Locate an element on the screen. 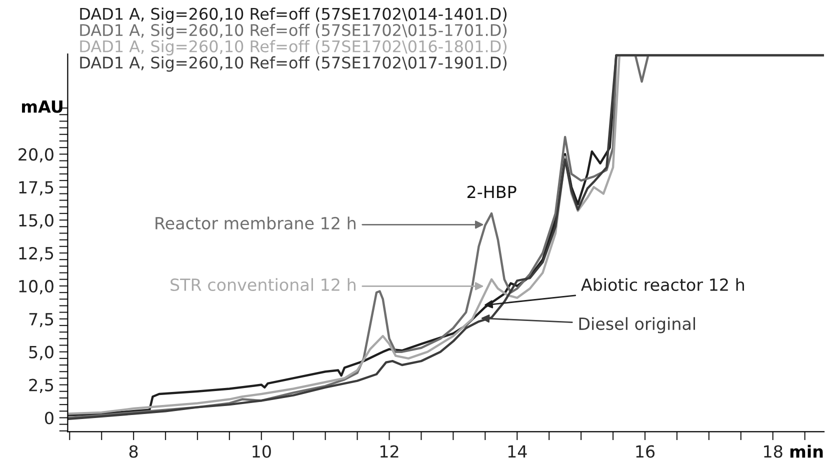 The width and height of the screenshot is (832, 466). x-tick-label: 8 is located at coordinates (133, 451).